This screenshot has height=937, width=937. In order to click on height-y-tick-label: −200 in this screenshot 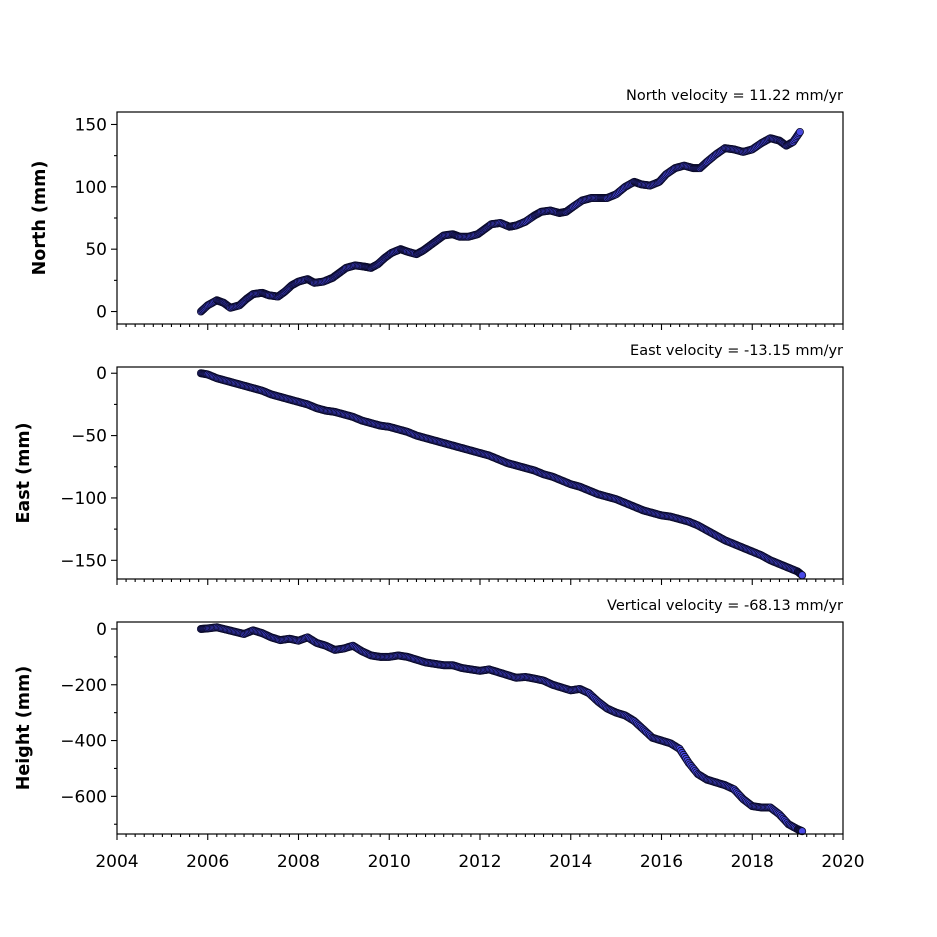, I will do `click(83, 686)`.